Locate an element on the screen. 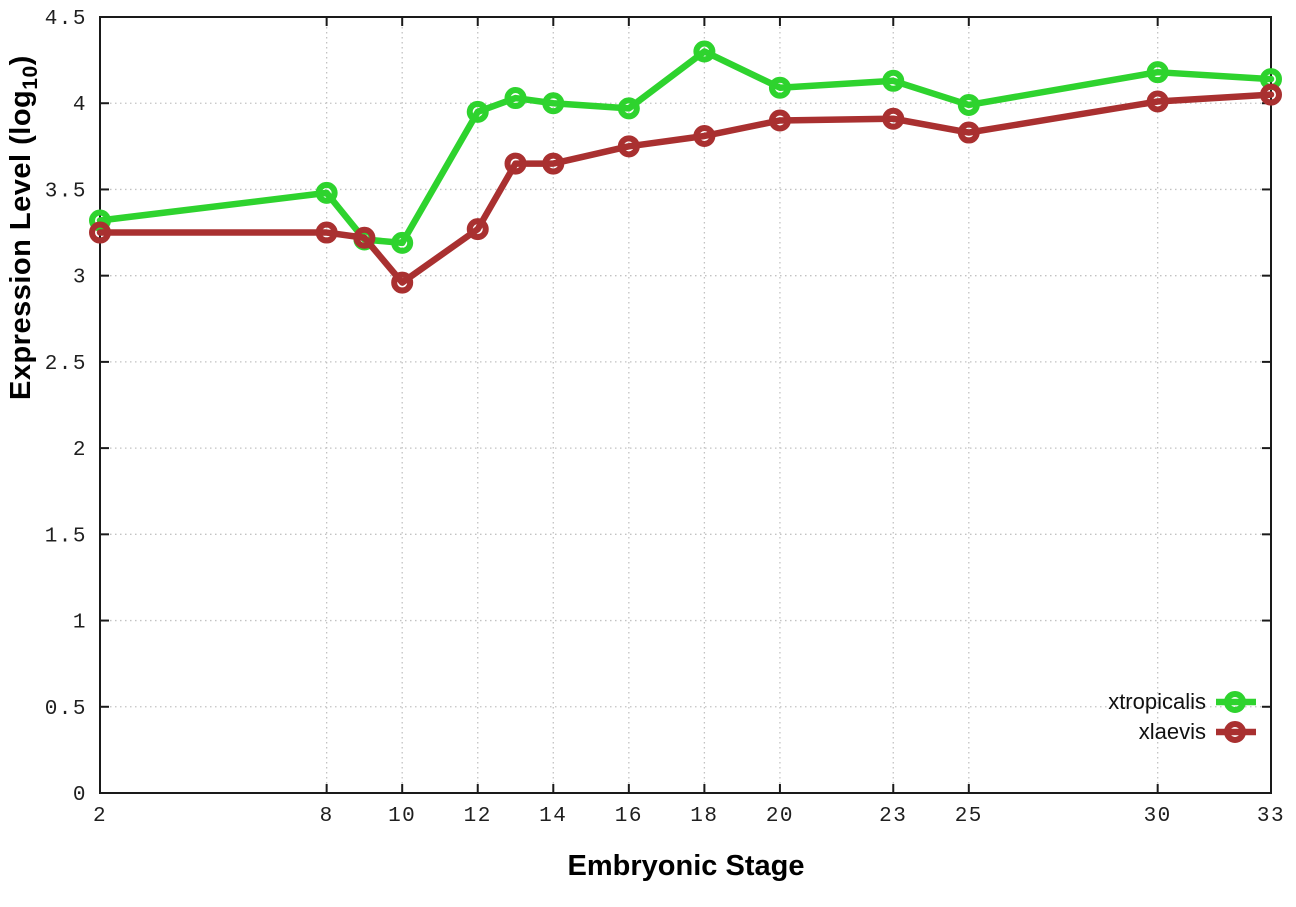  x-tick-labels: 2 8 10 12 14 16 18 20 23 25 30 33 is located at coordinates (689, 816).